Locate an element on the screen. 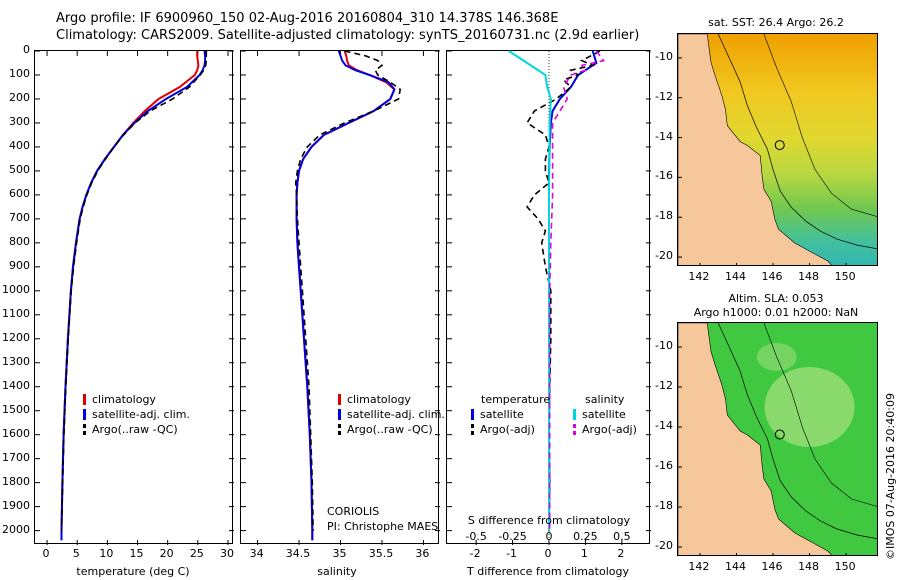  lon-tick-label: 146 is located at coordinates (772, 276).